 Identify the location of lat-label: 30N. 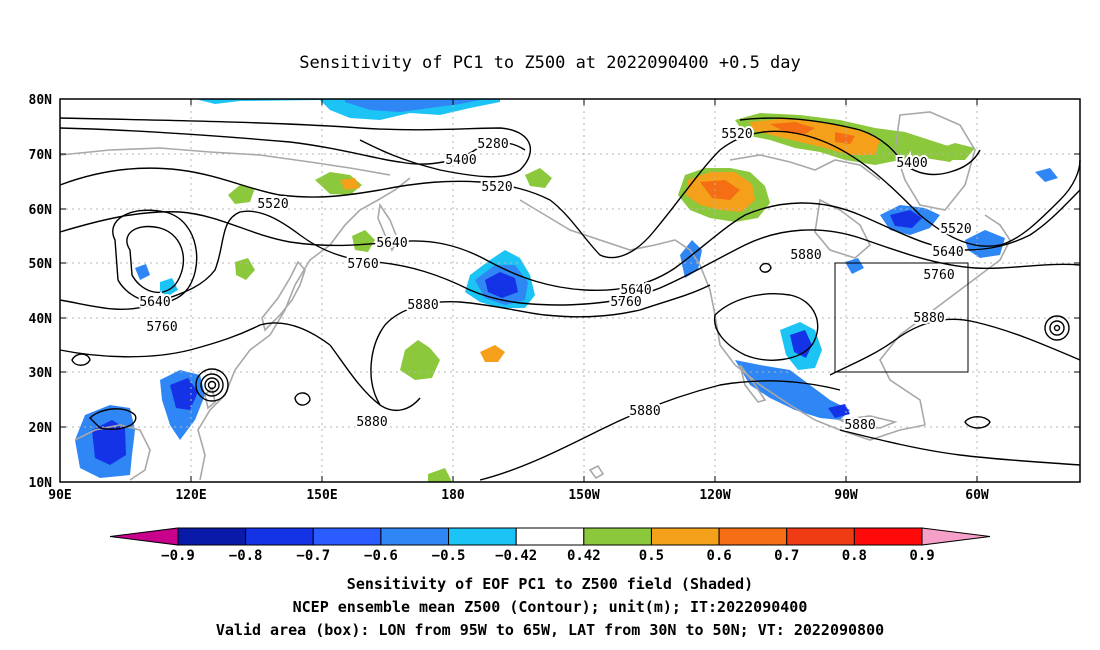
(41, 373).